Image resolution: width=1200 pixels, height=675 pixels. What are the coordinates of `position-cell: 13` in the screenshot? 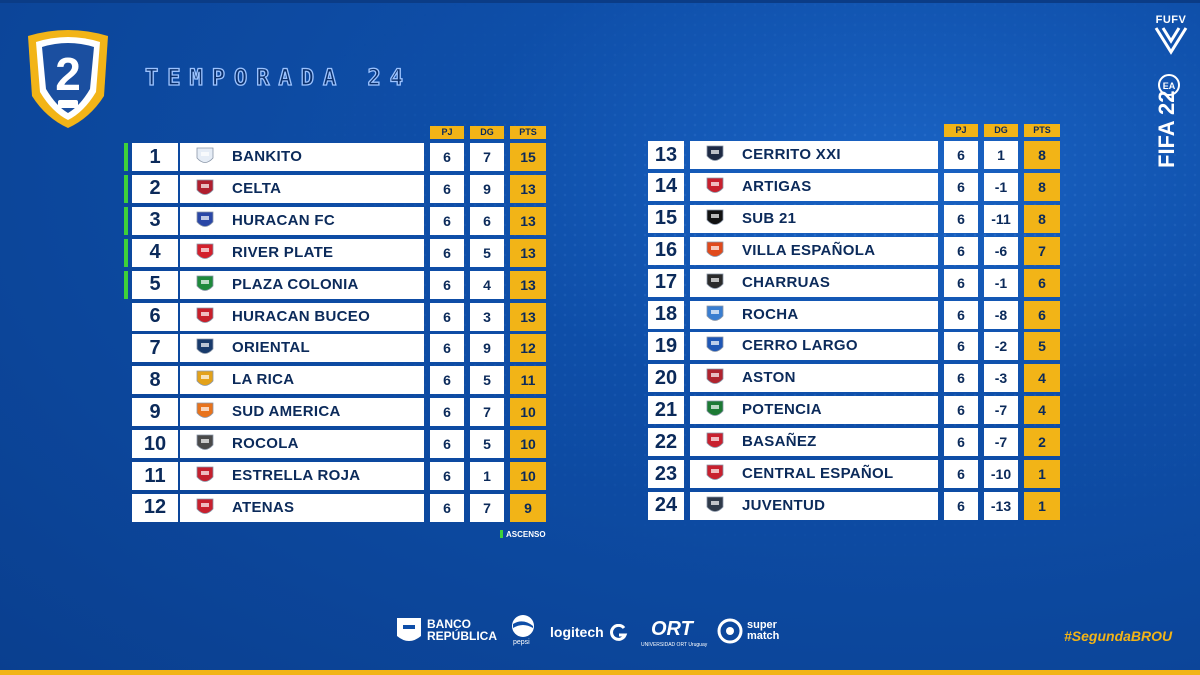 It's located at (666, 155).